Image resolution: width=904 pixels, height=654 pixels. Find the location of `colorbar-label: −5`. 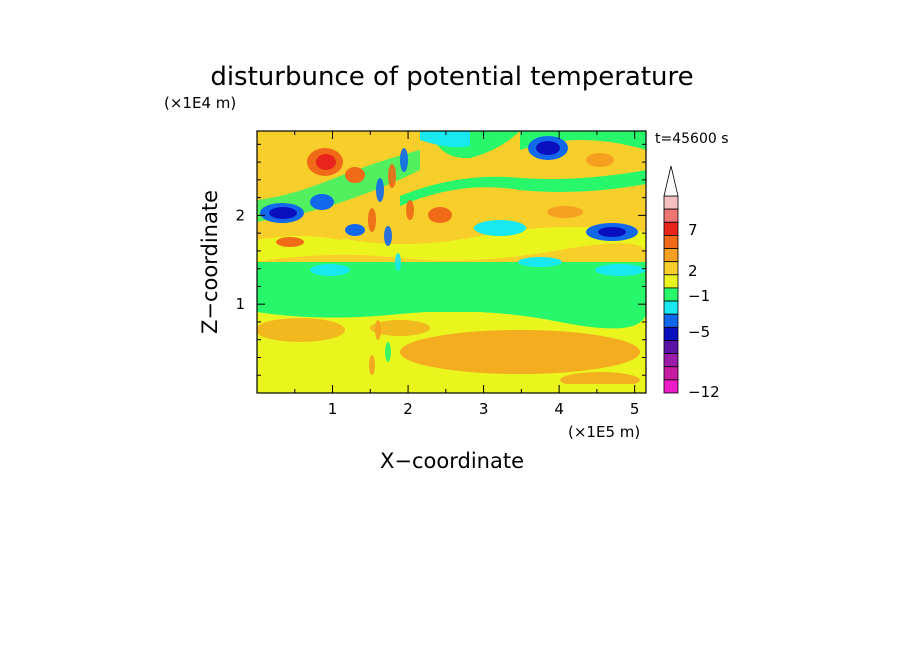

colorbar-label: −5 is located at coordinates (699, 332).